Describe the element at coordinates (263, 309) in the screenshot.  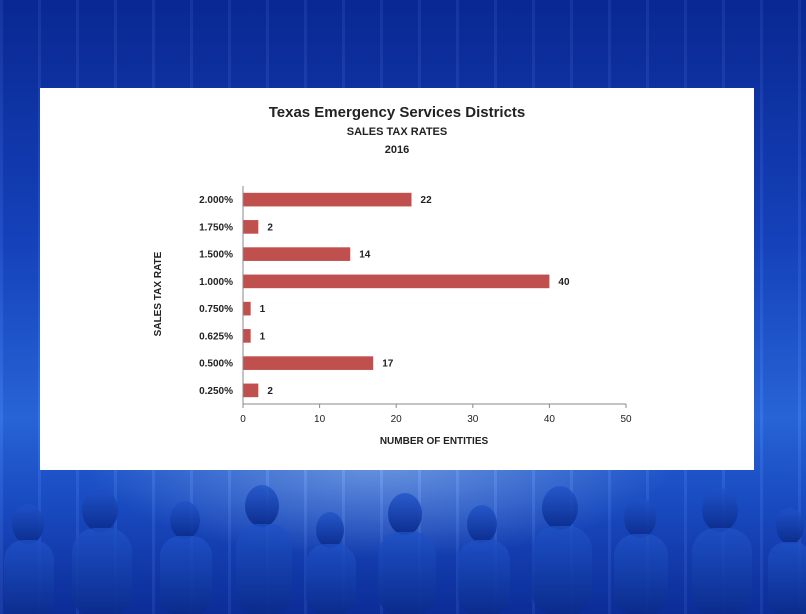
I see `value-label-4: 1` at that location.